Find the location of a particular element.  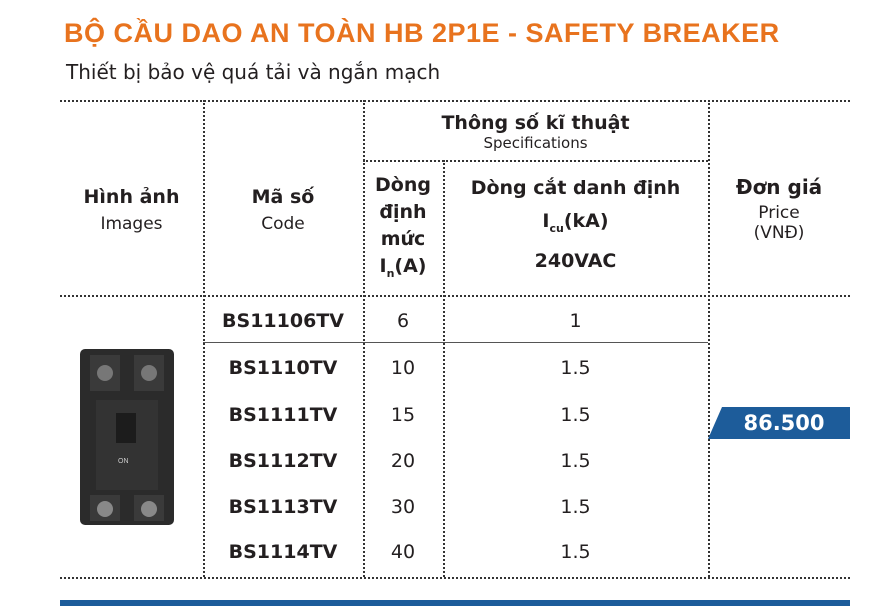

bottom-bar is located at coordinates (455, 603).